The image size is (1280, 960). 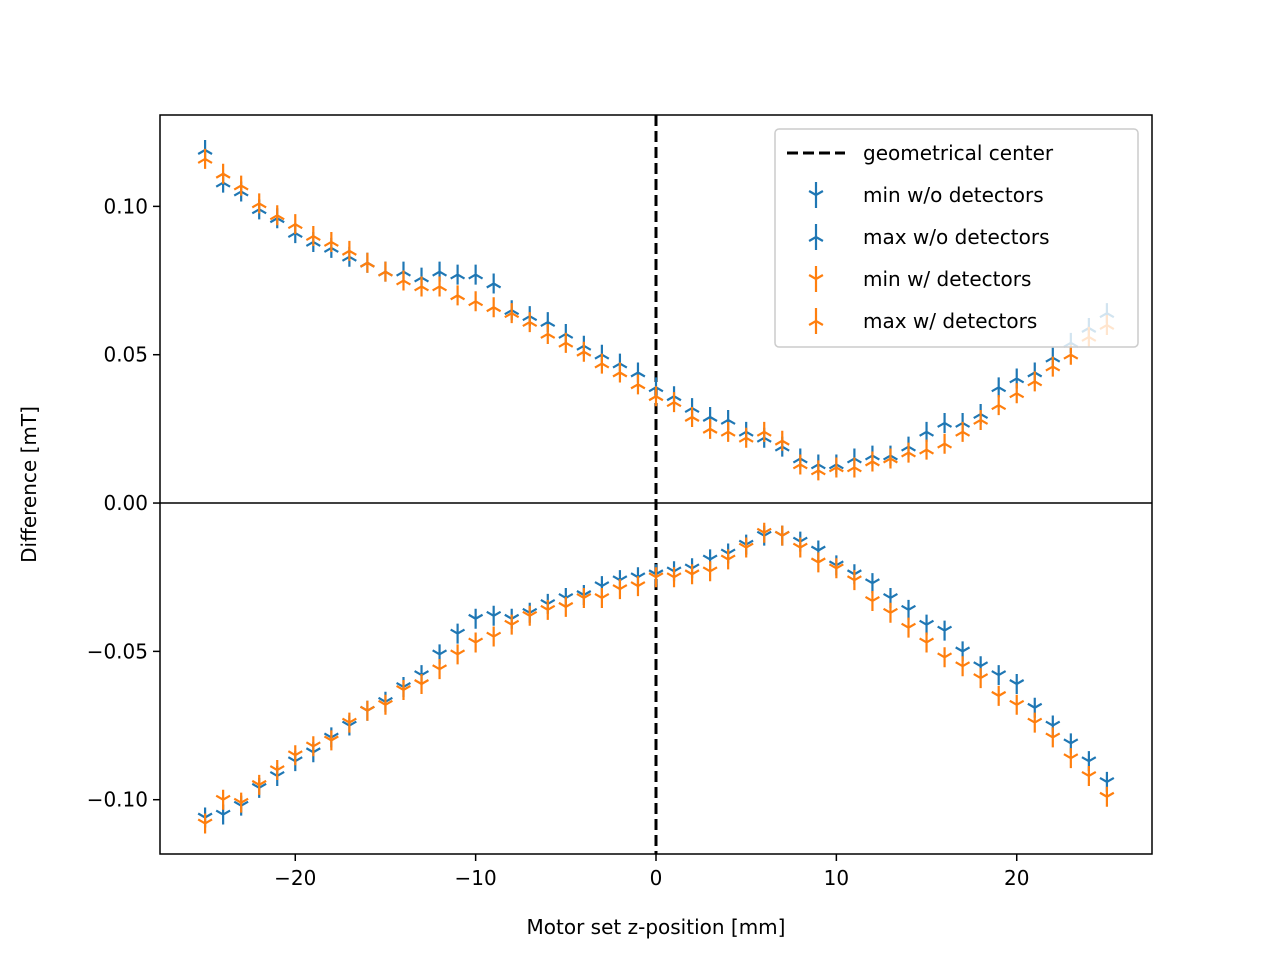 I want to click on legend-box, so click(x=956, y=238).